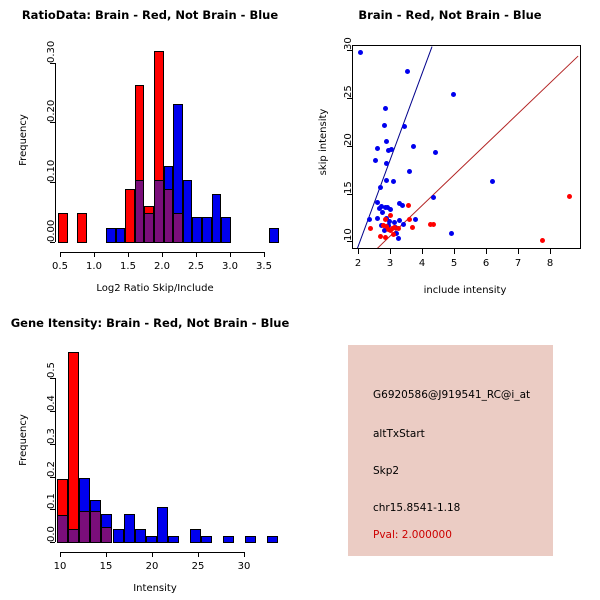 The width and height of the screenshot is (600, 600). I want to click on ratio-y-axis-label: Frequency, so click(23, 140).